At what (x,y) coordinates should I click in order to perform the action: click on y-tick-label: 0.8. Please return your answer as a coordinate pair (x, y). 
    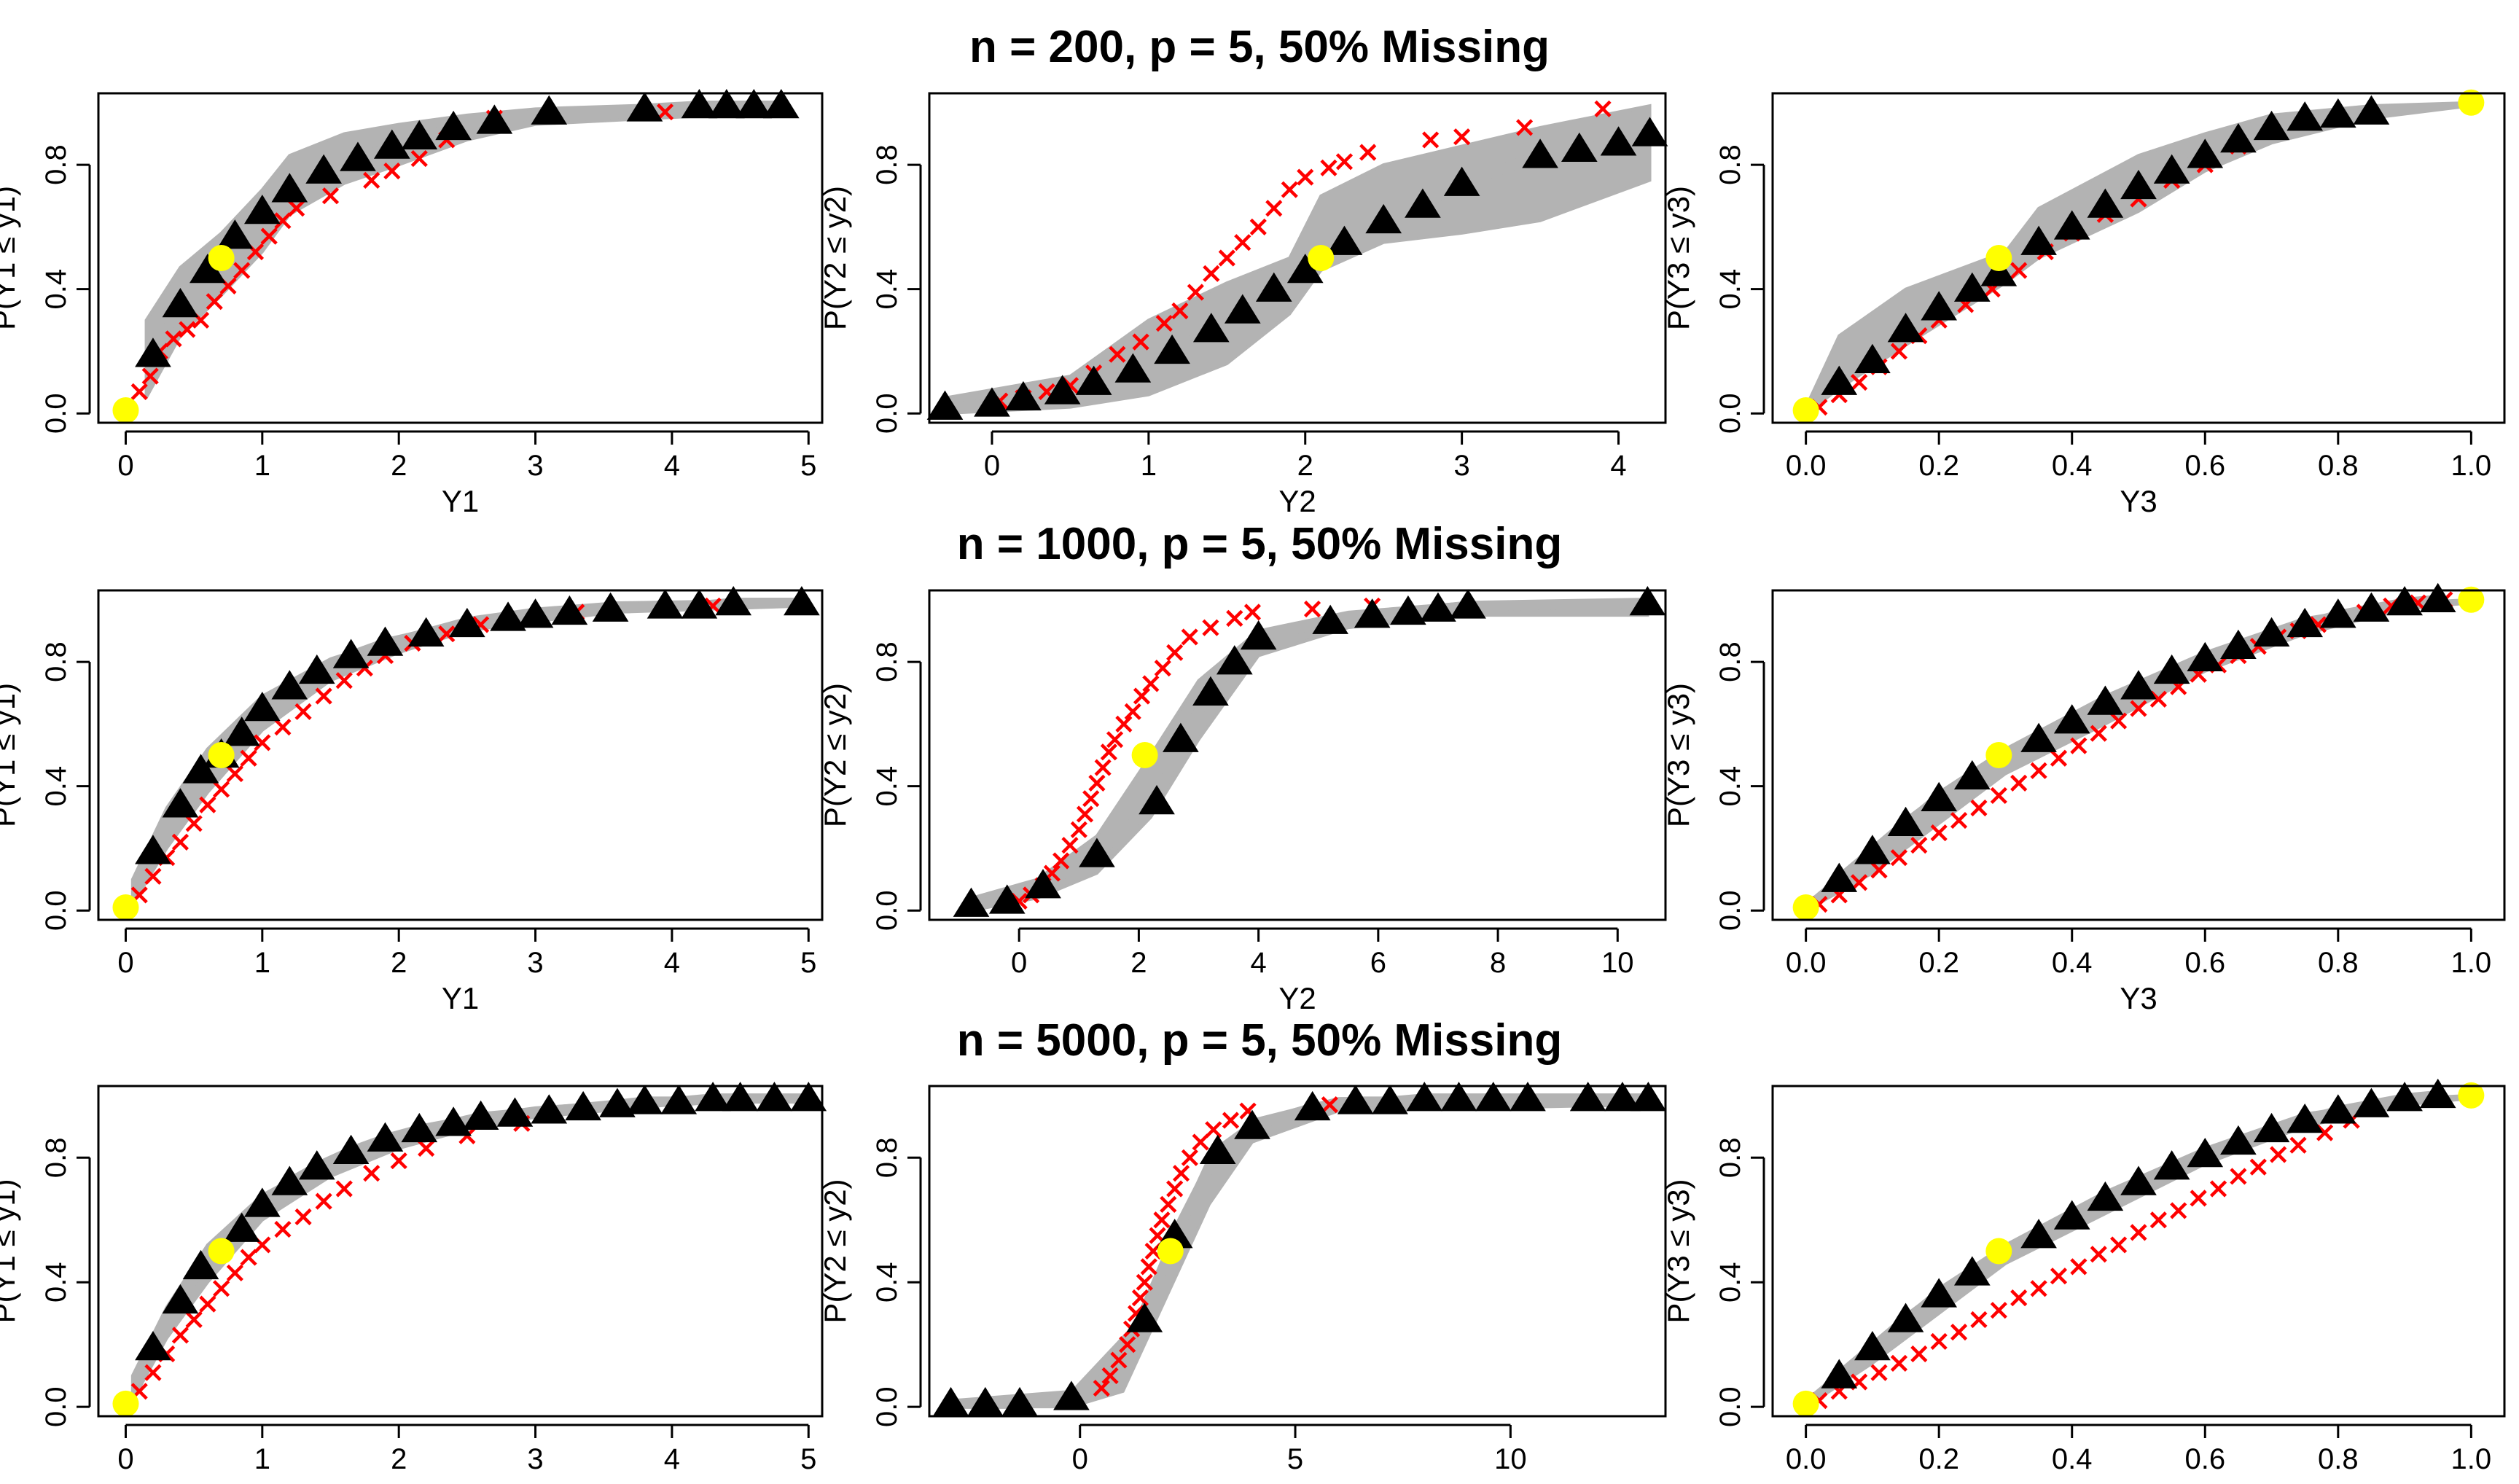
    Looking at the image, I should click on (1730, 661).